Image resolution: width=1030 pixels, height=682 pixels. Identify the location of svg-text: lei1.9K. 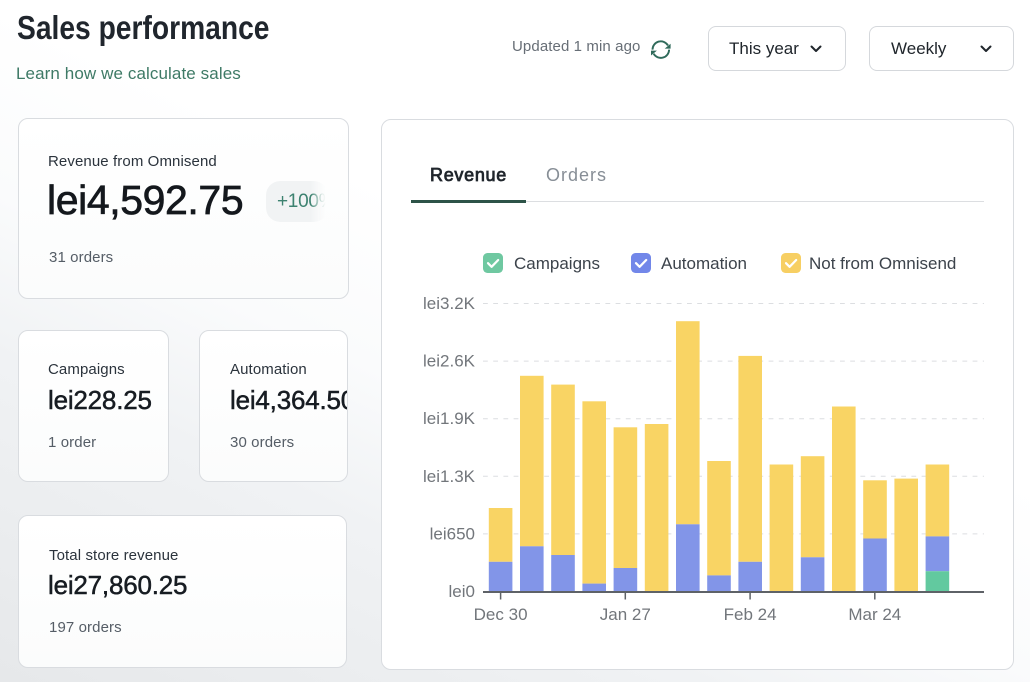
(449, 418).